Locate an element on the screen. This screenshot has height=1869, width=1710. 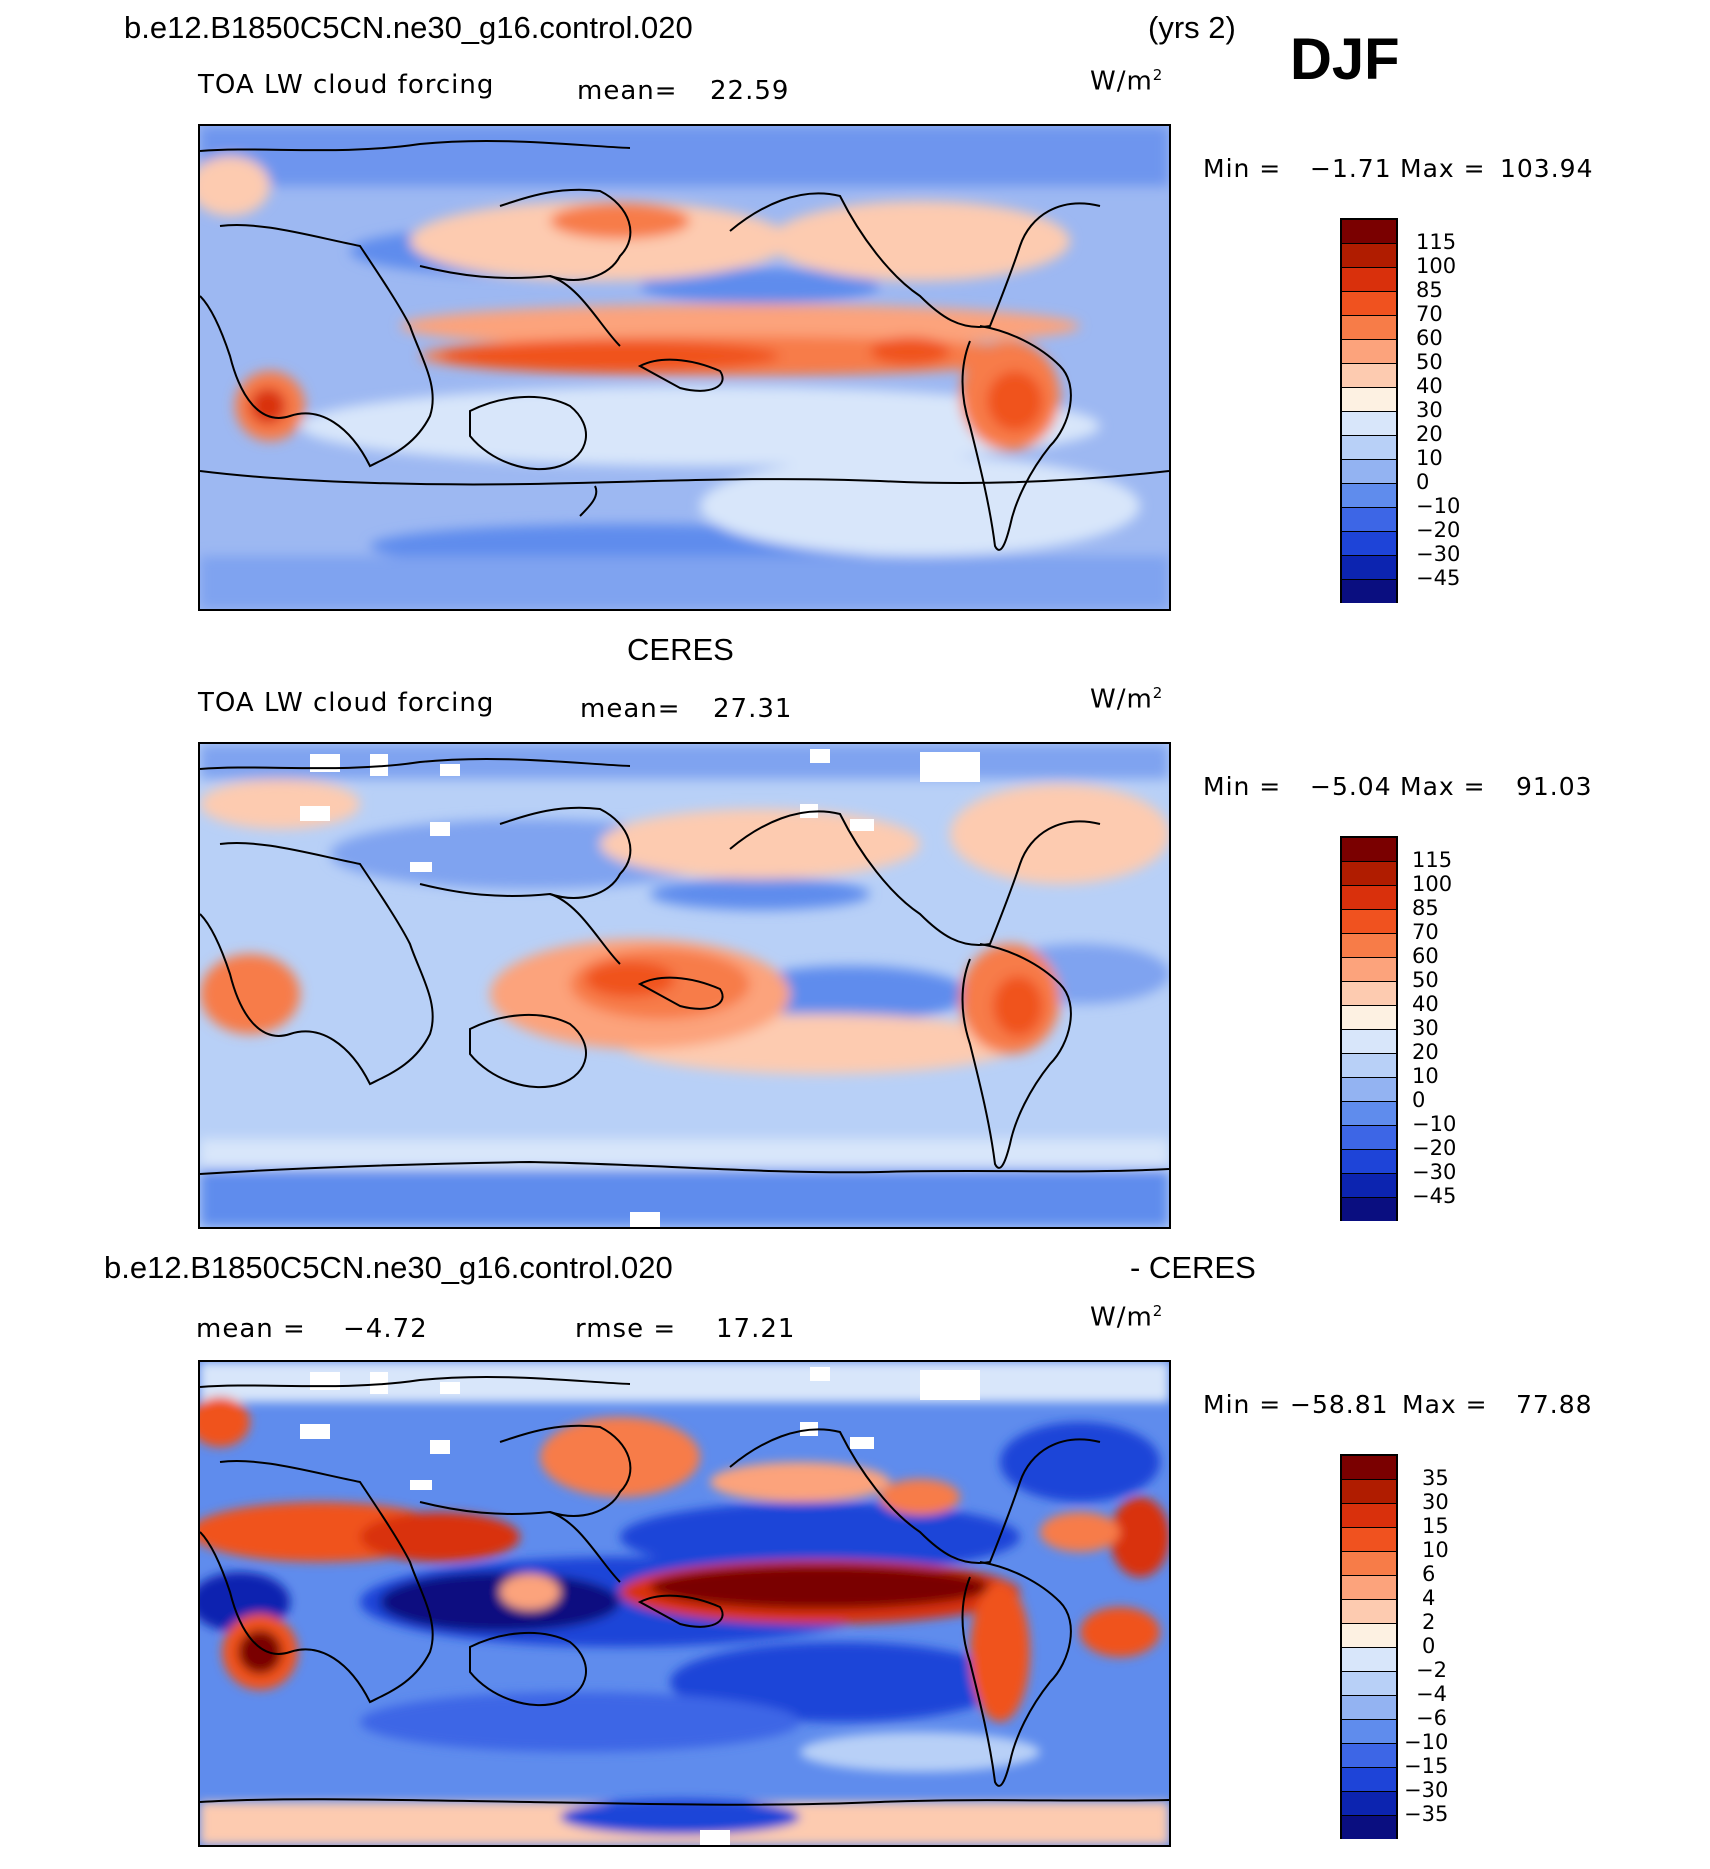
panel2-cbar-label: 30 is located at coordinates (1425, 1028).